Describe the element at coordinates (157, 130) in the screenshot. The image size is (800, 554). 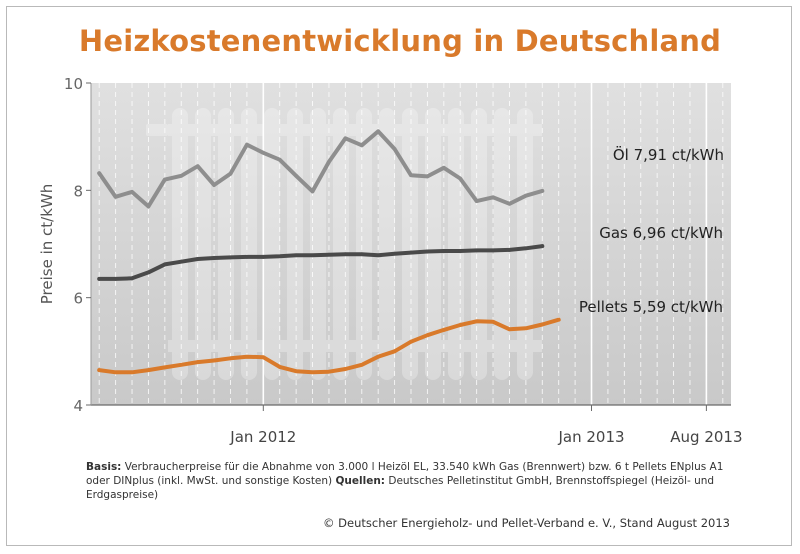
I see `radiator-valve` at that location.